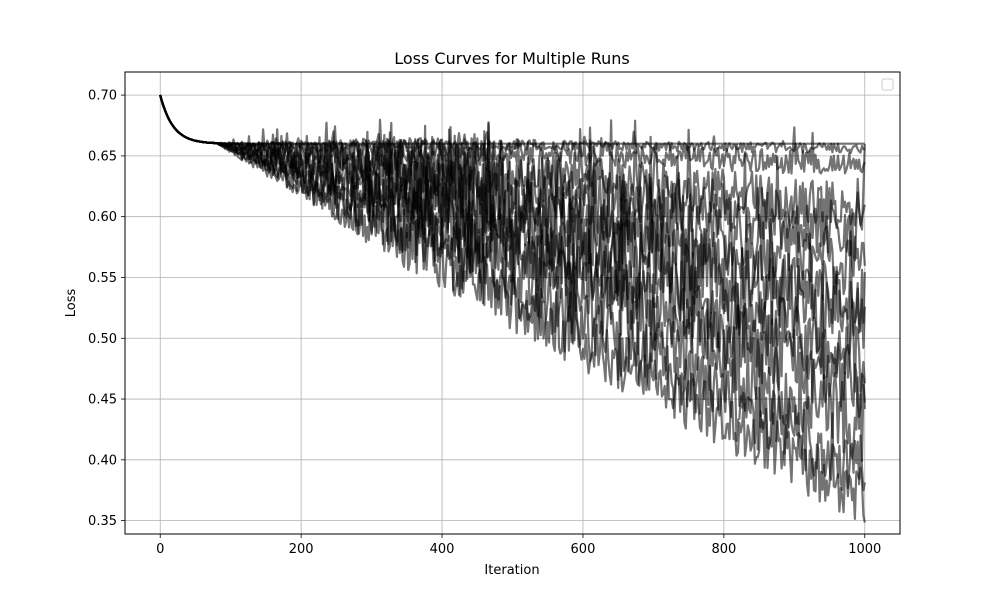 This screenshot has height=600, width=1000. Describe the element at coordinates (518, 545) in the screenshot. I see `x-axis: 0 200 400 600 800 1000` at that location.